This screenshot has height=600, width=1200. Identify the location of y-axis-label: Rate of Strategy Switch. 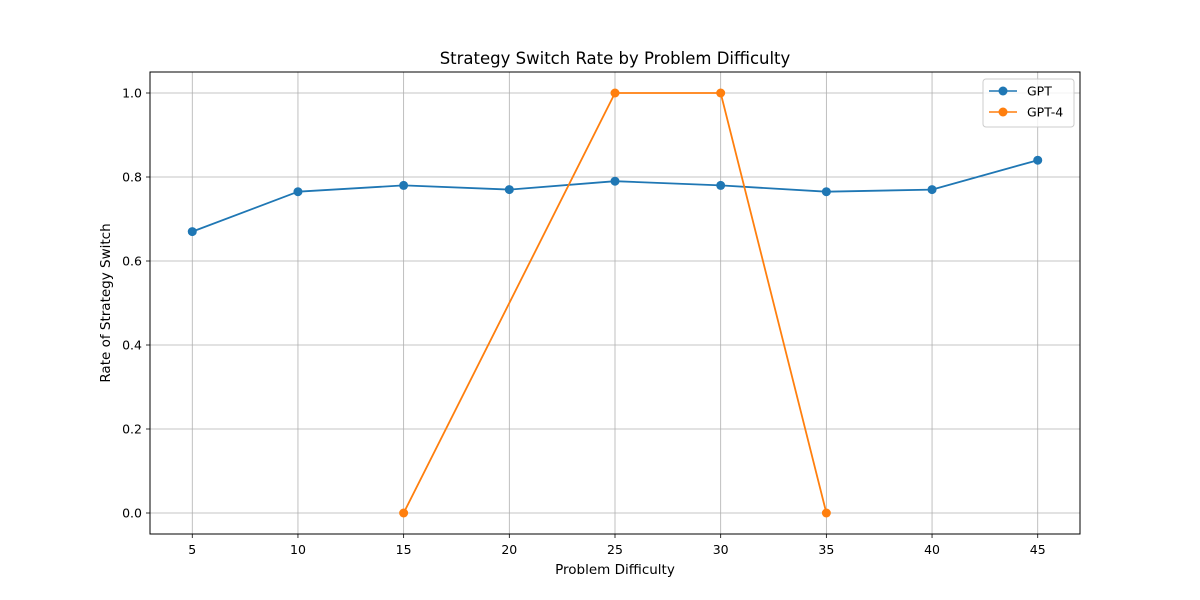
(106, 302).